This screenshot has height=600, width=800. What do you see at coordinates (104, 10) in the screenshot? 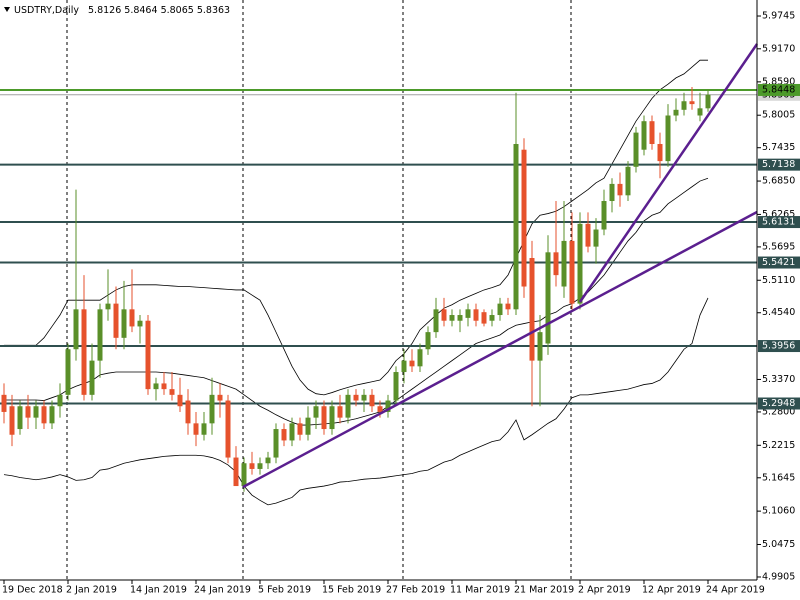
I see `last-open: 5.8126` at bounding box center [104, 10].